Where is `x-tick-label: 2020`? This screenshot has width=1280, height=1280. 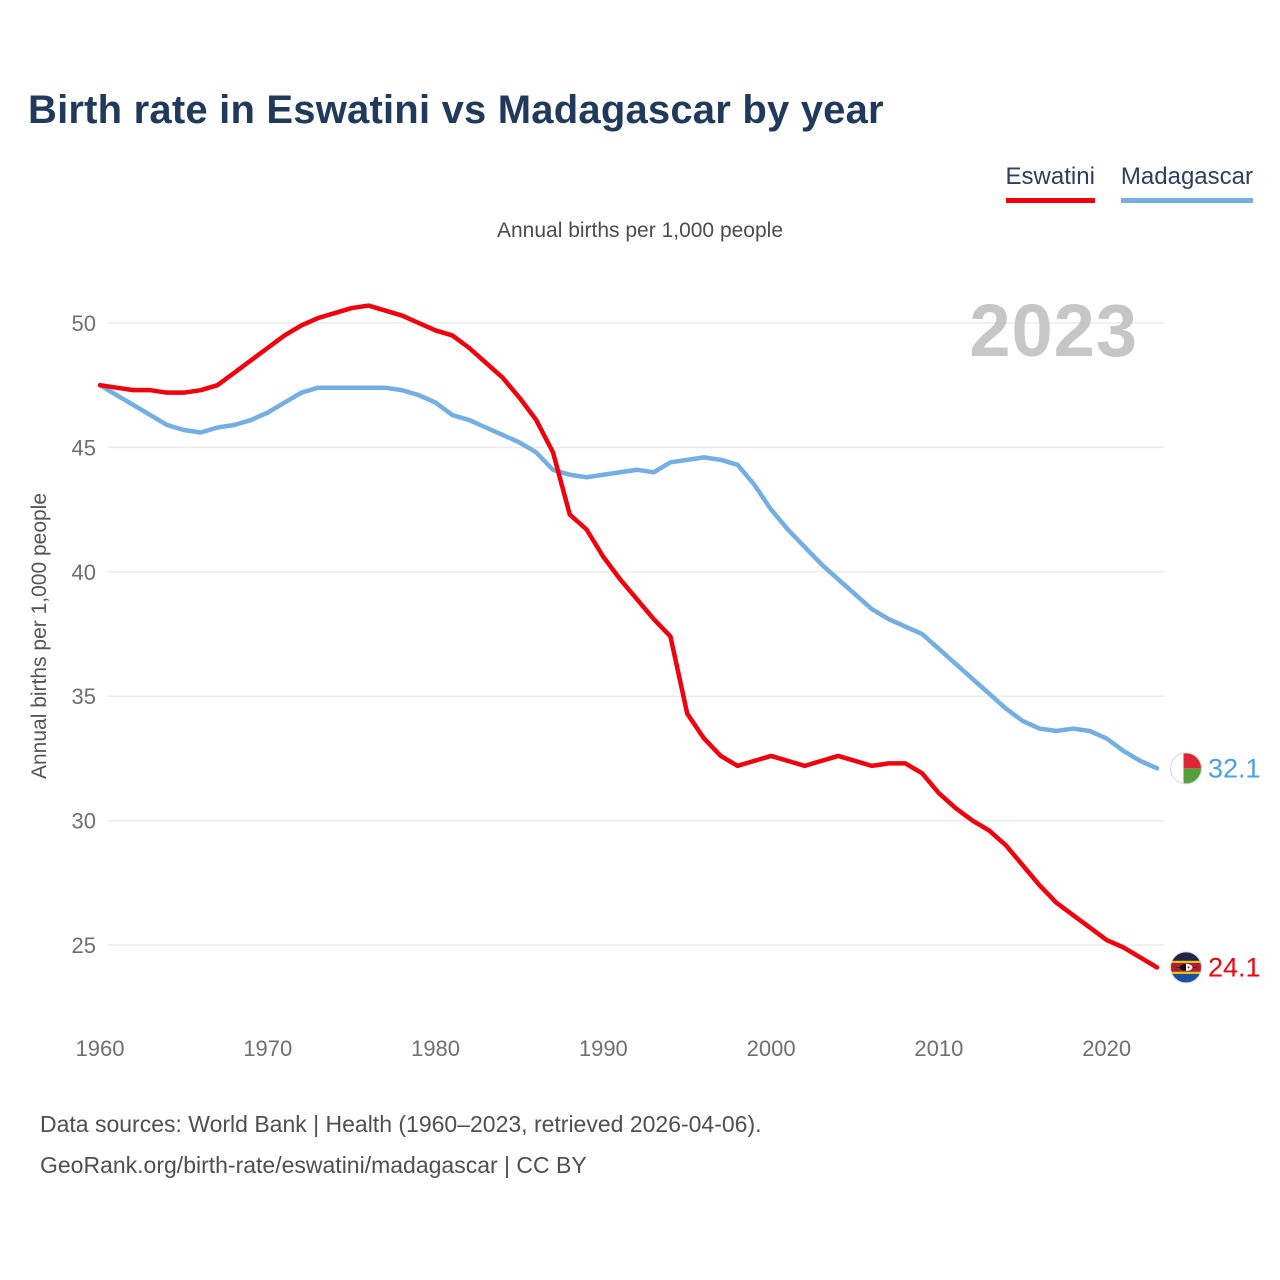
x-tick-label: 2020 is located at coordinates (1106, 1048).